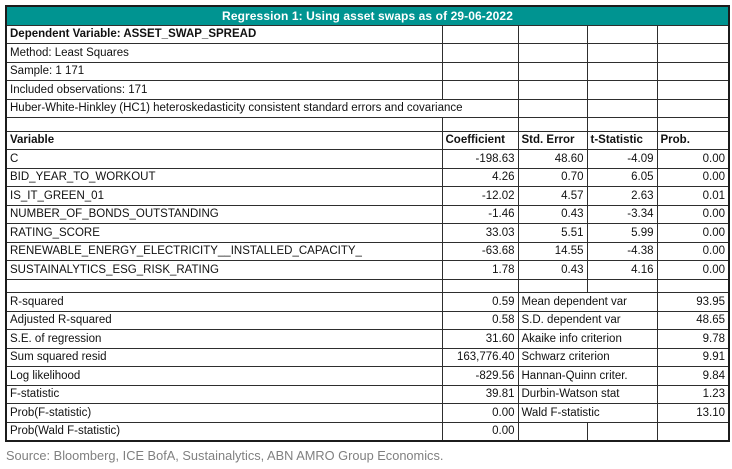 The image size is (732, 469). I want to click on variable-name: C, so click(224, 159).